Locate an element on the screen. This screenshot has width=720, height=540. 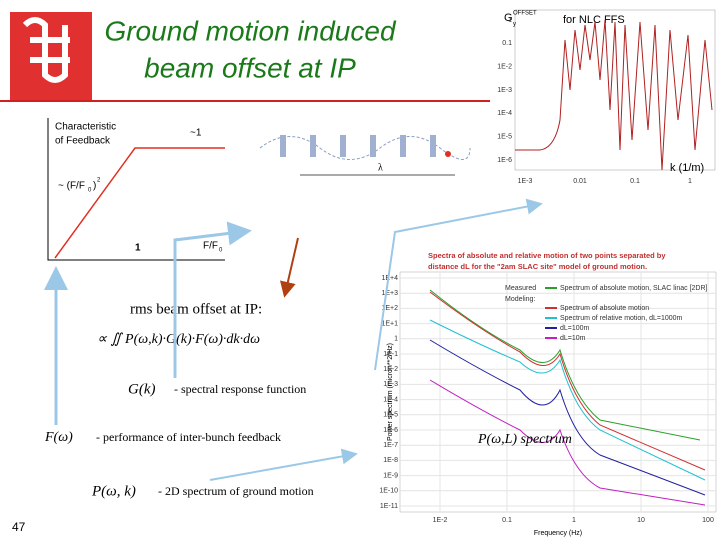
logo is located at coordinates (51, 56).